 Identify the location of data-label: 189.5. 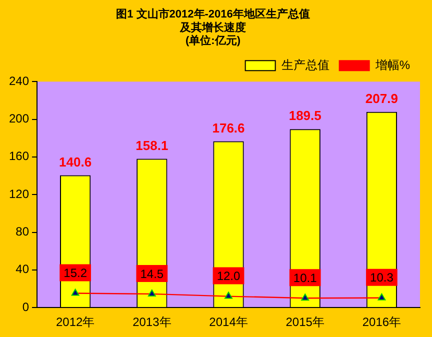
(305, 116).